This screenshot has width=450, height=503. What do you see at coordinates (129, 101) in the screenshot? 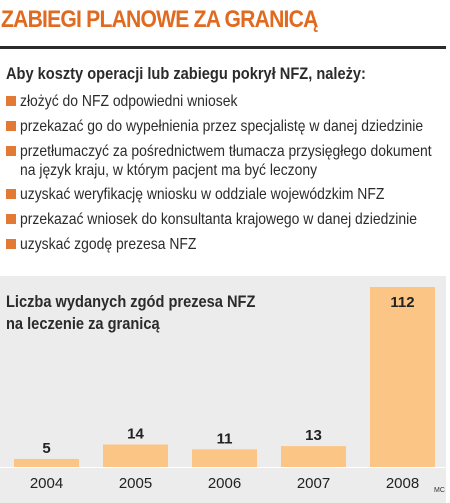
I see `step-text: złożyć do NFZ odpowiedni wniosek` at bounding box center [129, 101].